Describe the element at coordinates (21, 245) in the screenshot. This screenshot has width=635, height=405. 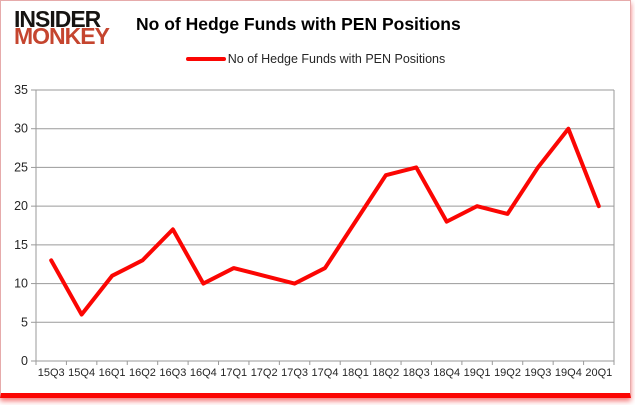
I see `y-tick-label: 15` at that location.